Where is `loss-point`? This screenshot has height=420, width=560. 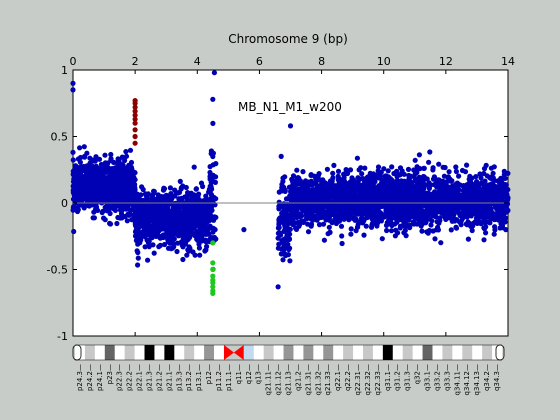 loss-point is located at coordinates (213, 293).